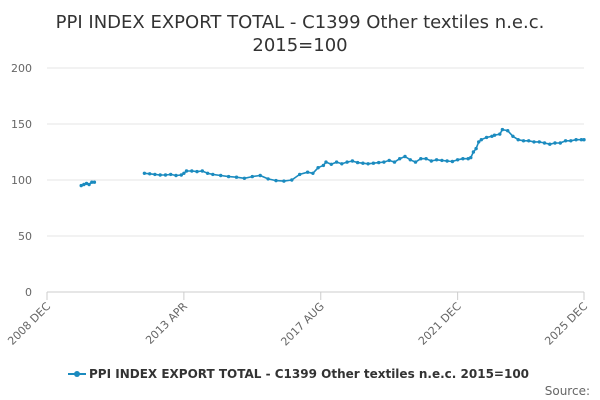 This screenshot has width=600, height=400. What do you see at coordinates (440, 324) in the screenshot?
I see `x-tick-label: 2021 DEC` at bounding box center [440, 324].